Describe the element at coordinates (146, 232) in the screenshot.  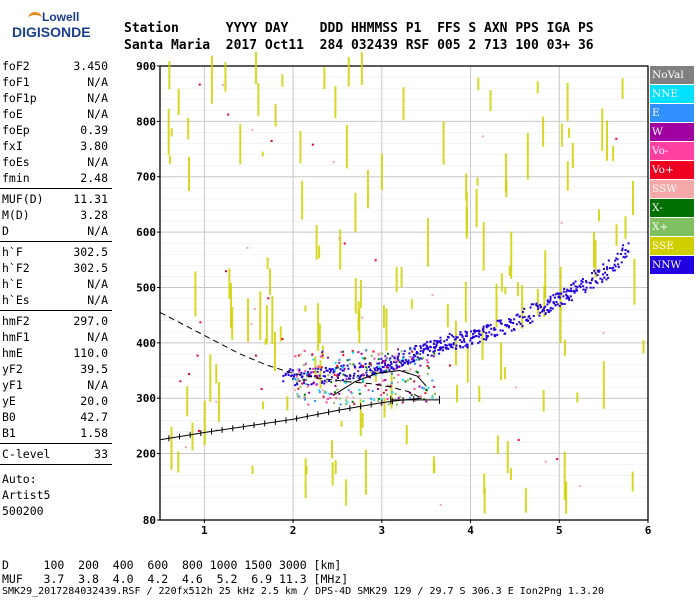
I see `y-tick-label: 600` at that location.